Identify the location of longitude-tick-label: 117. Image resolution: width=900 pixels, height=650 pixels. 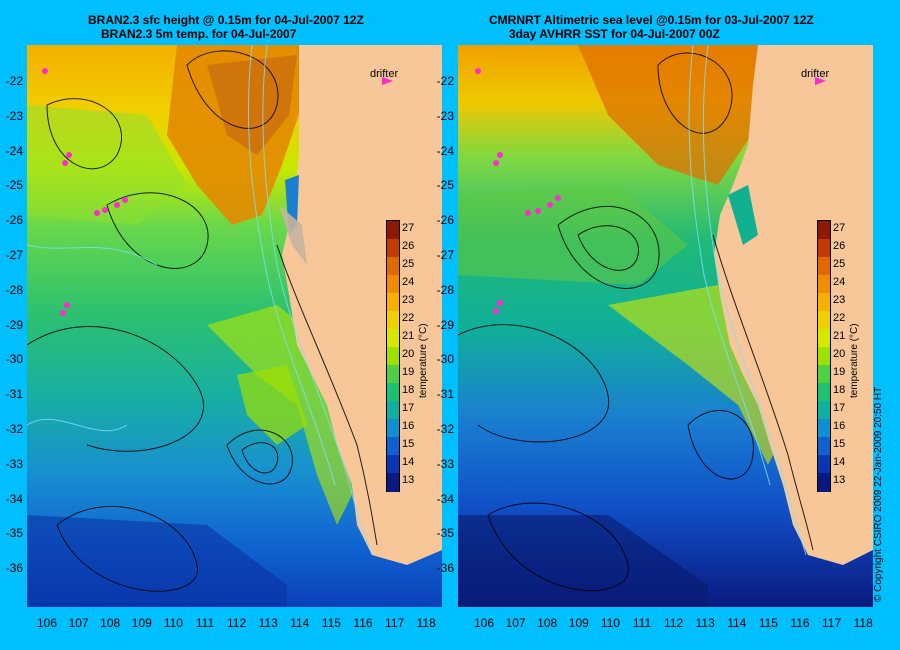
(395, 623).